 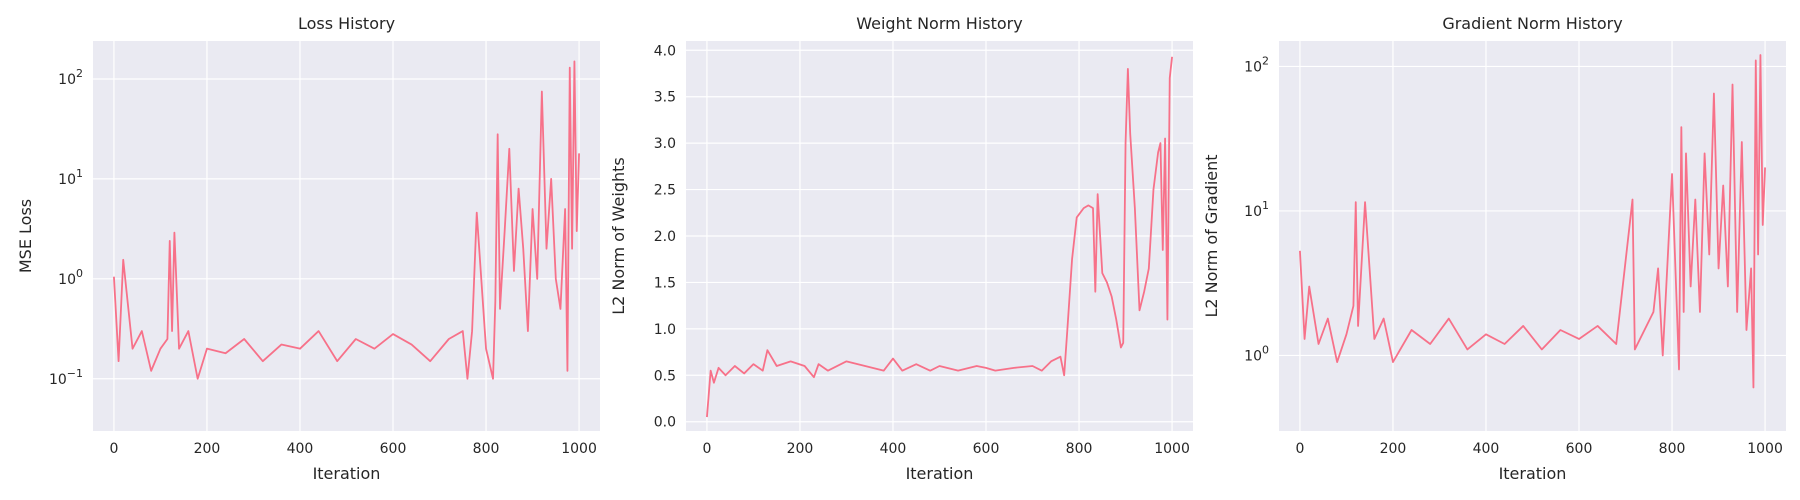 What do you see at coordinates (665, 330) in the screenshot?
I see `y-tick-label: 1.0` at bounding box center [665, 330].